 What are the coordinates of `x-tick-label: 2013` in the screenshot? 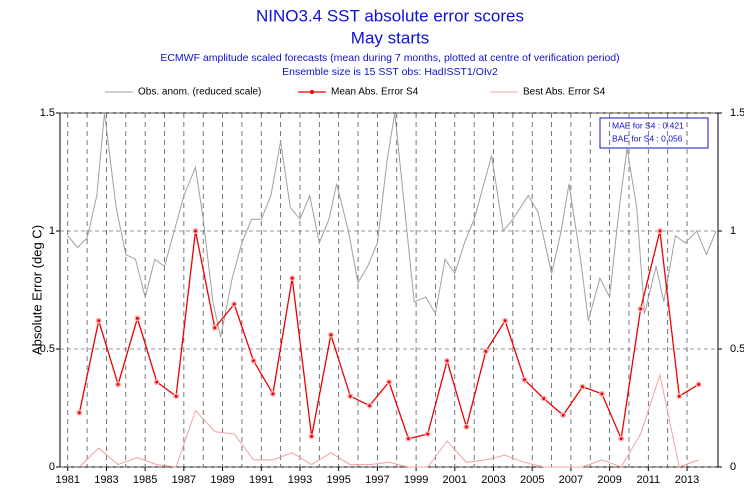 It's located at (687, 480).